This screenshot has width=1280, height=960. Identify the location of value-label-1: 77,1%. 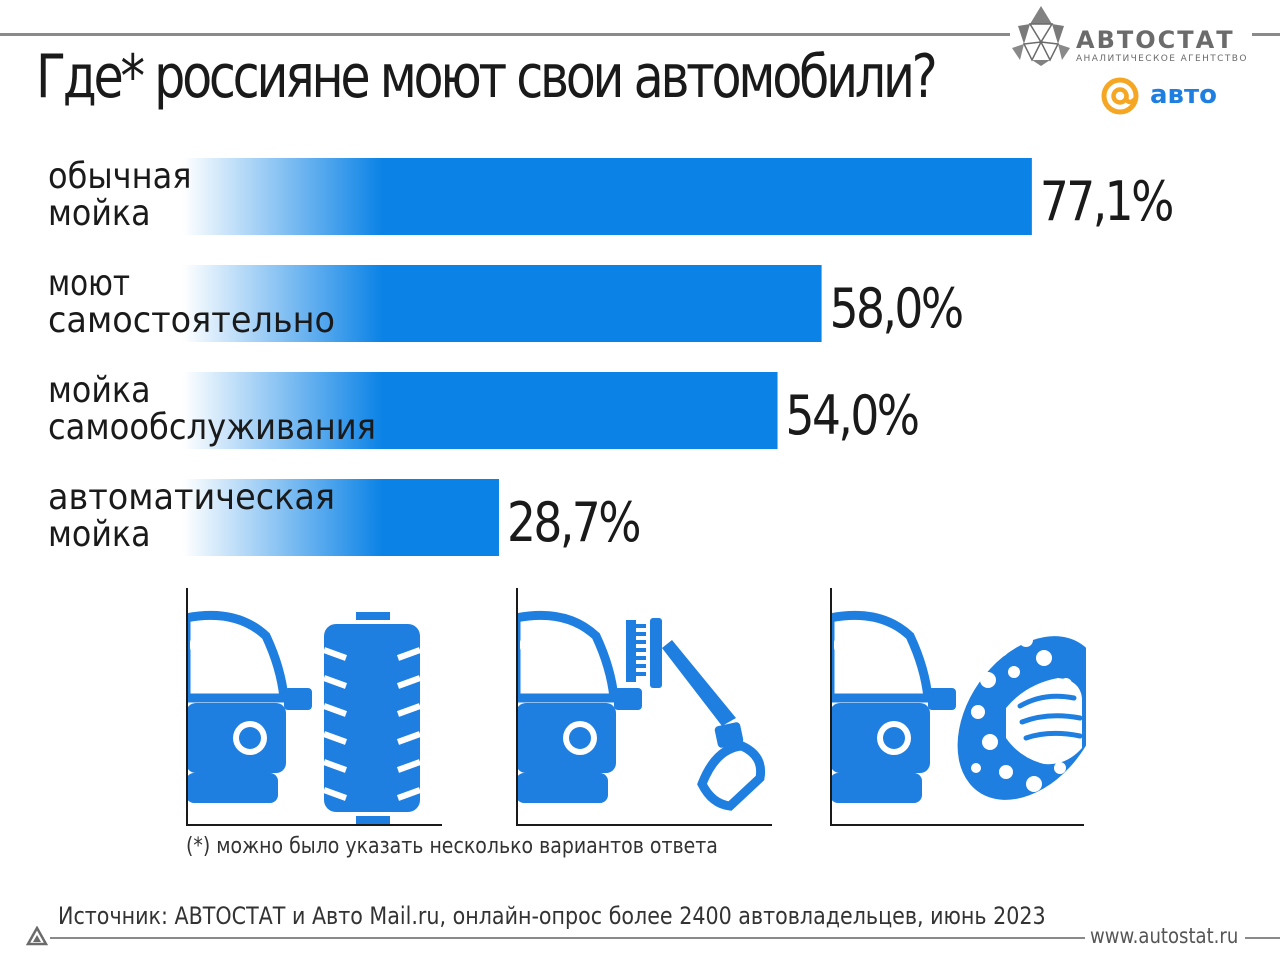
(1106, 201).